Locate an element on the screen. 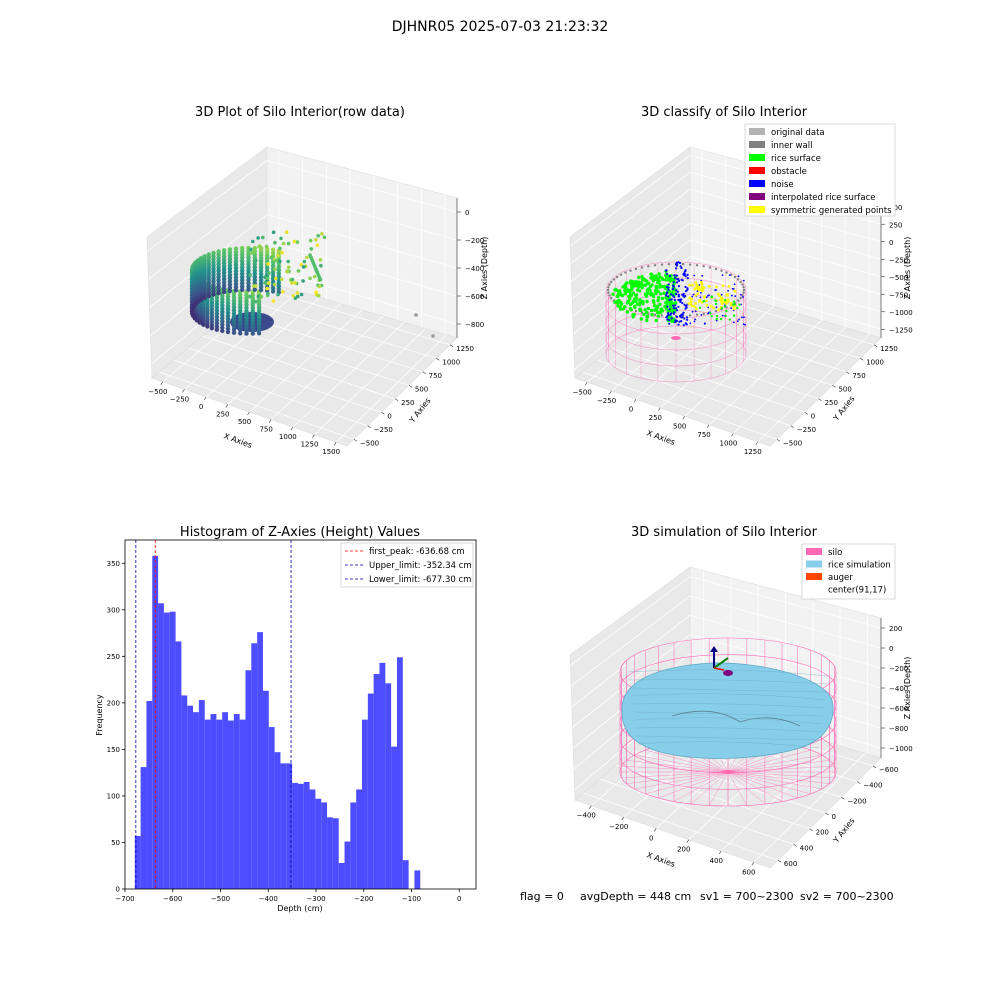  x-tick-label: 0 is located at coordinates (459, 899).